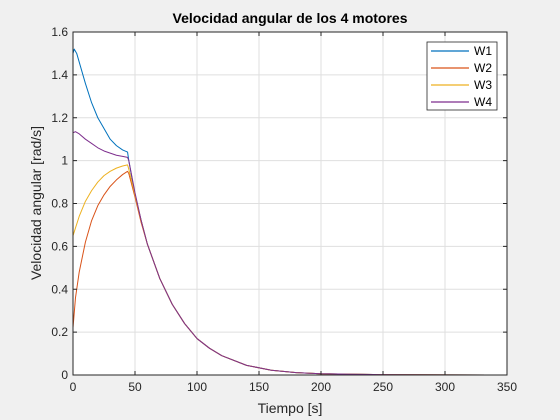 Image resolution: width=560 pixels, height=420 pixels. I want to click on x-tick-label: 50, so click(135, 387).